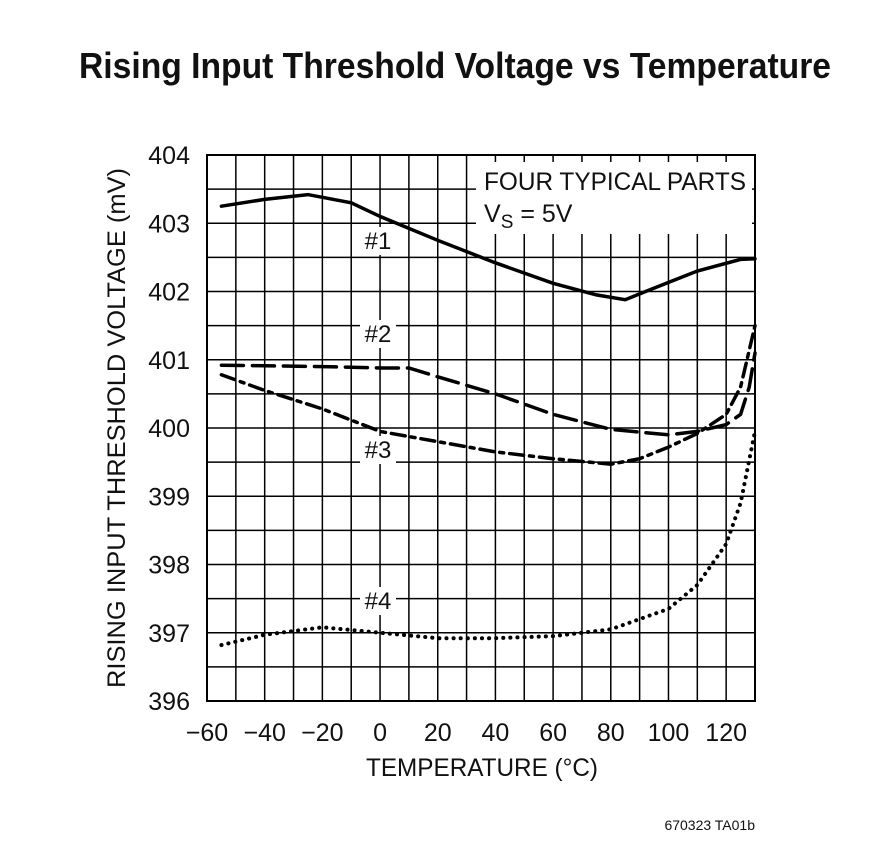 Image resolution: width=885 pixels, height=855 pixels. I want to click on y-tick-label: 397, so click(169, 634).